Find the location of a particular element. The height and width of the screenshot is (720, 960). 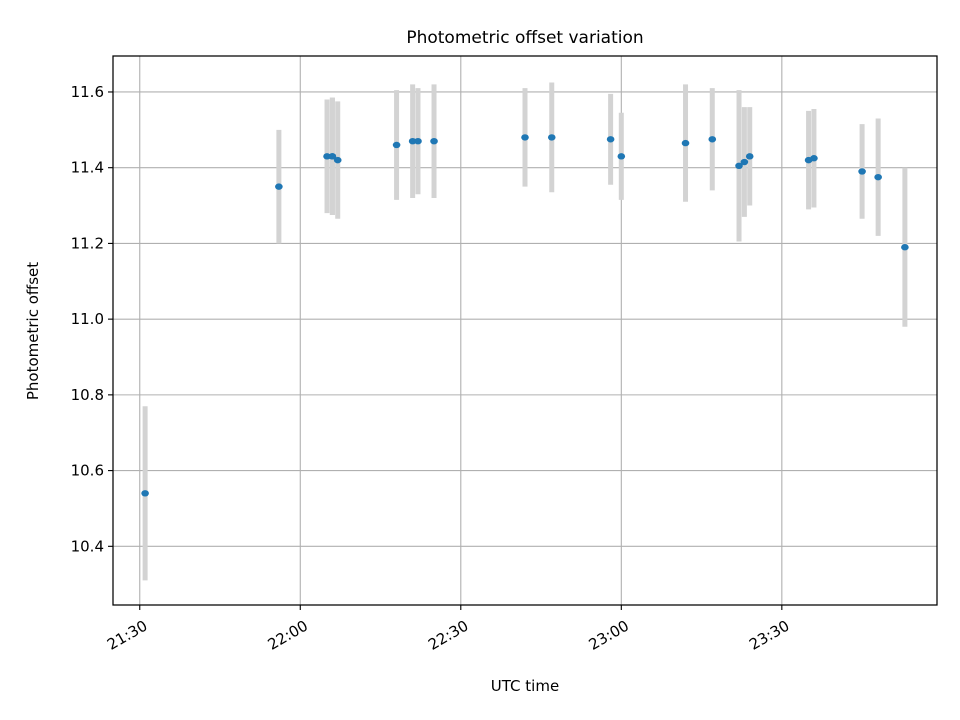

x-axis-label: UTC time is located at coordinates (525, 686).